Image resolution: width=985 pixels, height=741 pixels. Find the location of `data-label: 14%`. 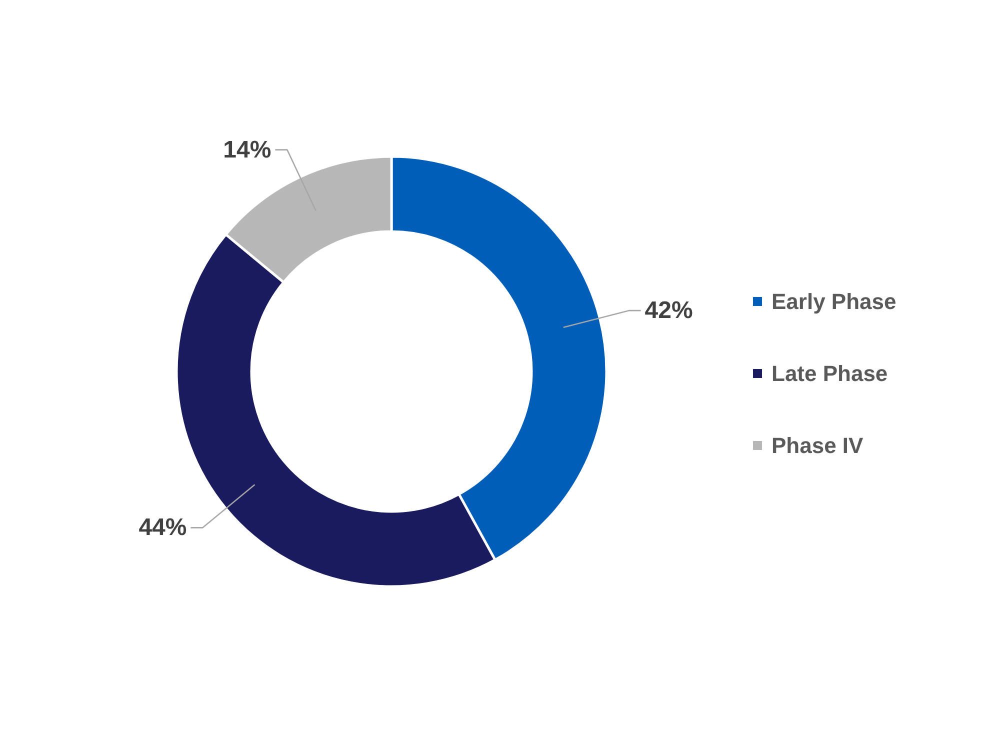

data-label: 14% is located at coordinates (247, 150).